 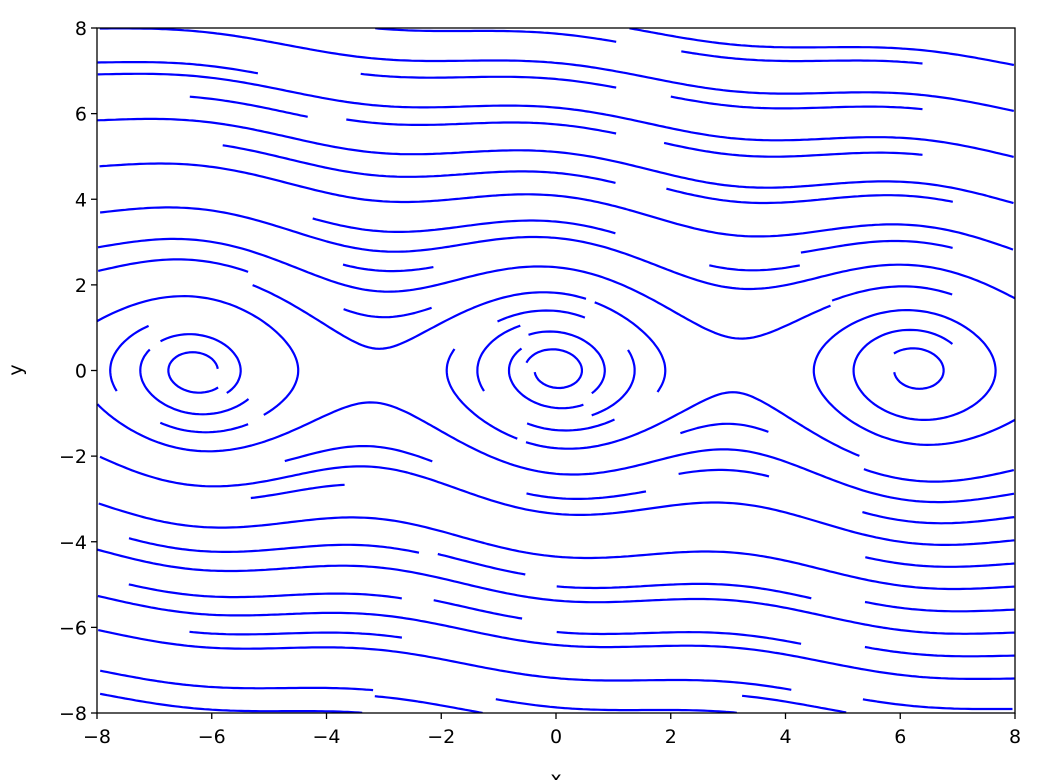 I want to click on y-tick-label: 4, so click(x=81, y=200).